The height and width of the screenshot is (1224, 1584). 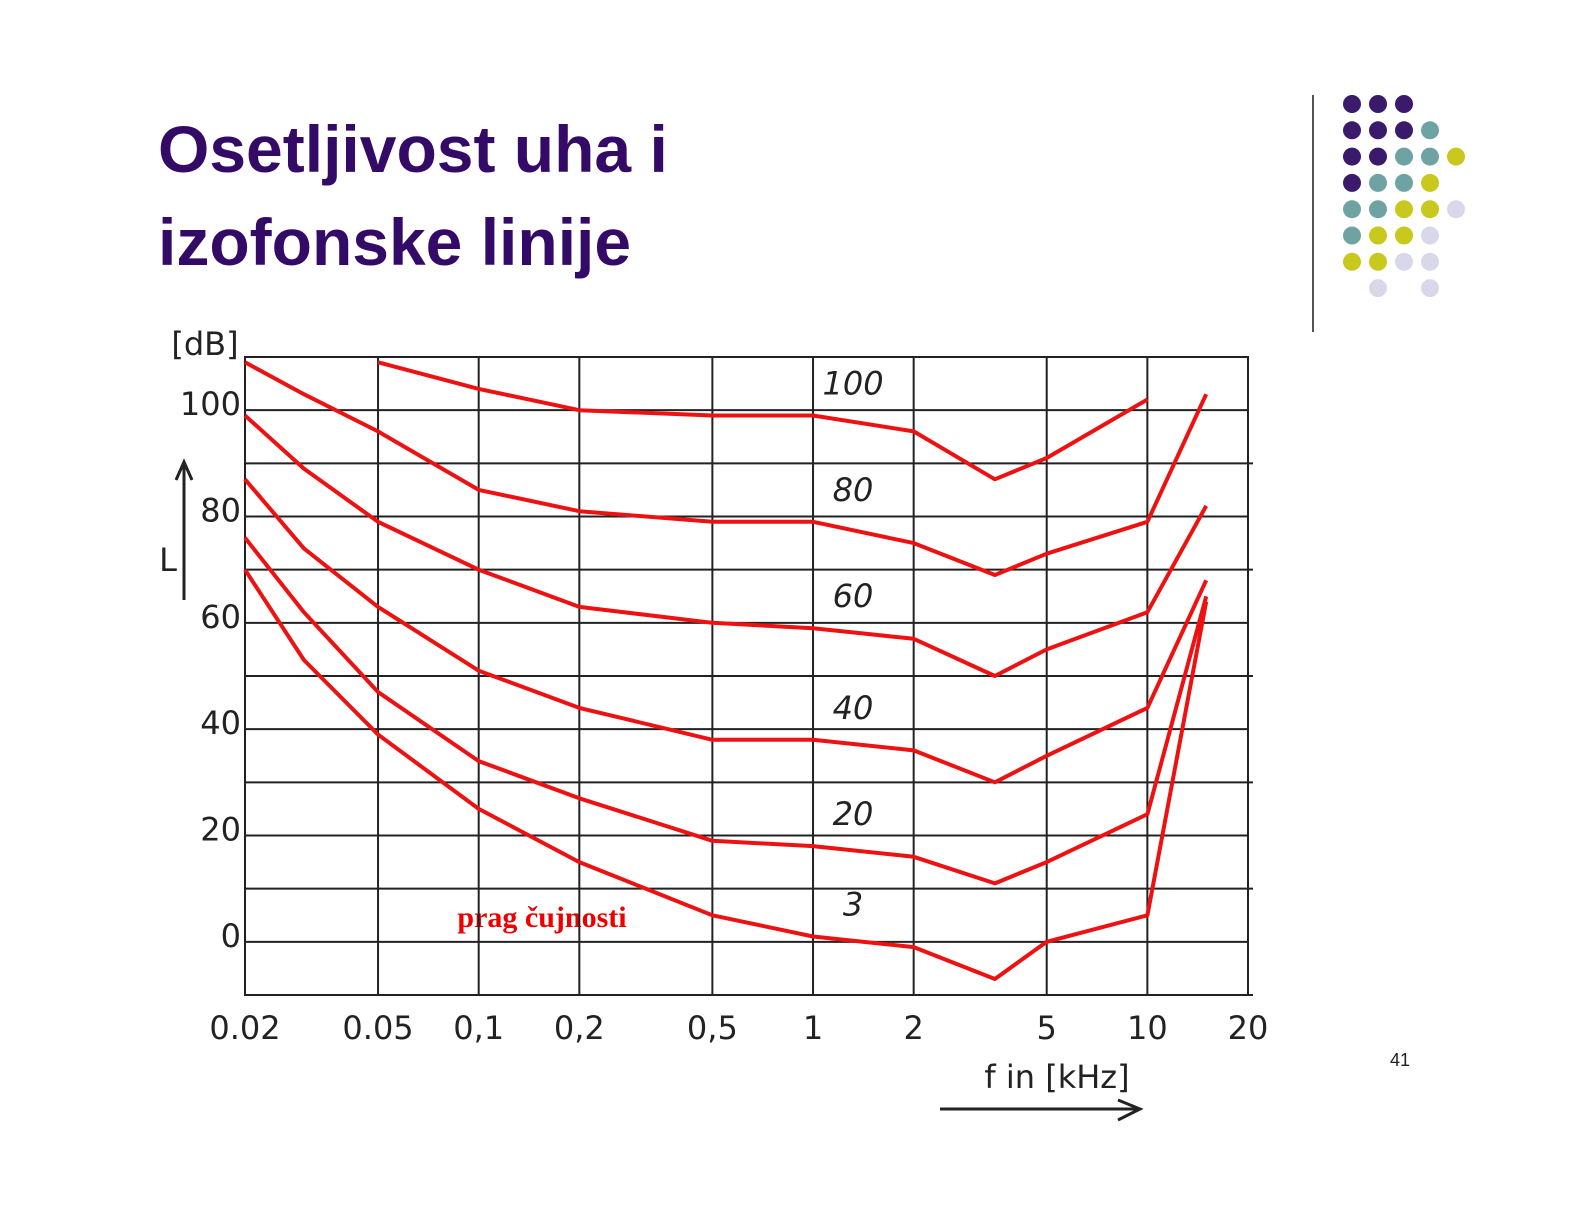 I want to click on curve-label: 3, so click(x=853, y=905).